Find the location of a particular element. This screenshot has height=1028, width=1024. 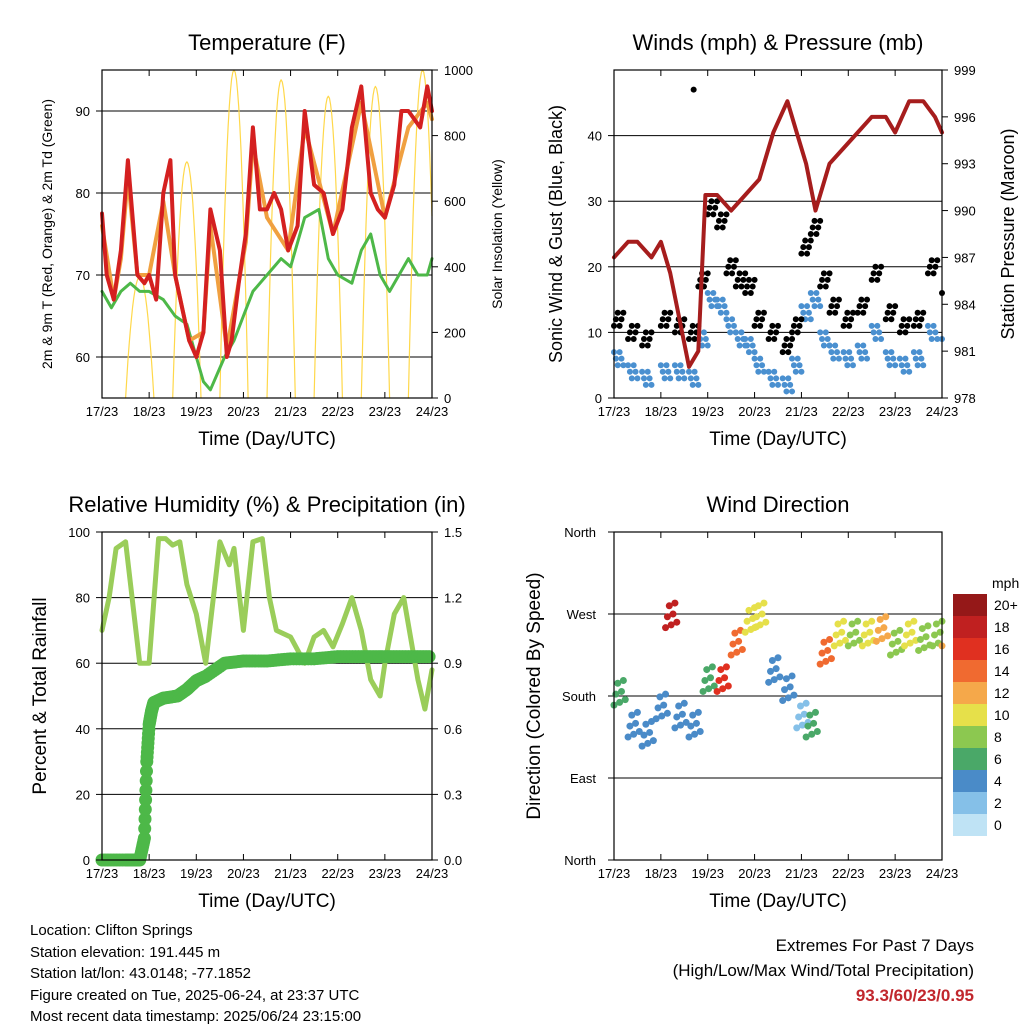

y-axis-label: Percent & Total Rainfall is located at coordinates (40, 695).